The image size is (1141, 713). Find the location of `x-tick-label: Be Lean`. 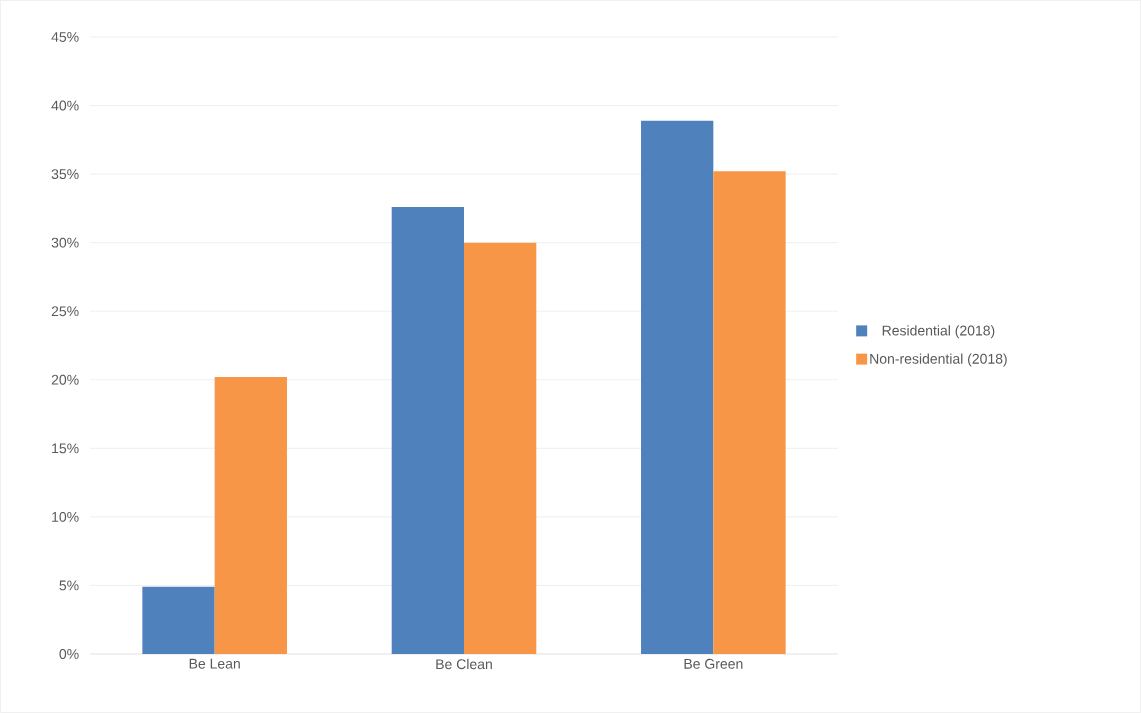

x-tick-label: Be Lean is located at coordinates (214, 663).